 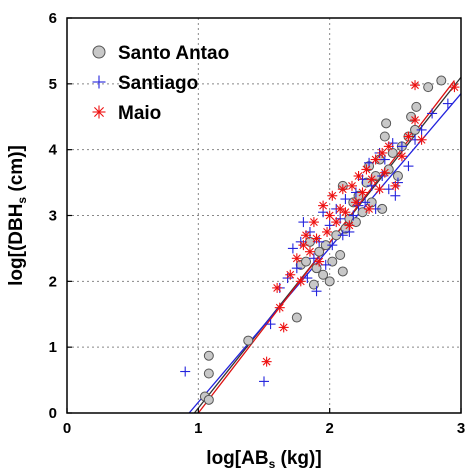 What do you see at coordinates (173, 53) in the screenshot?
I see `legend-label: Santo Antao` at bounding box center [173, 53].